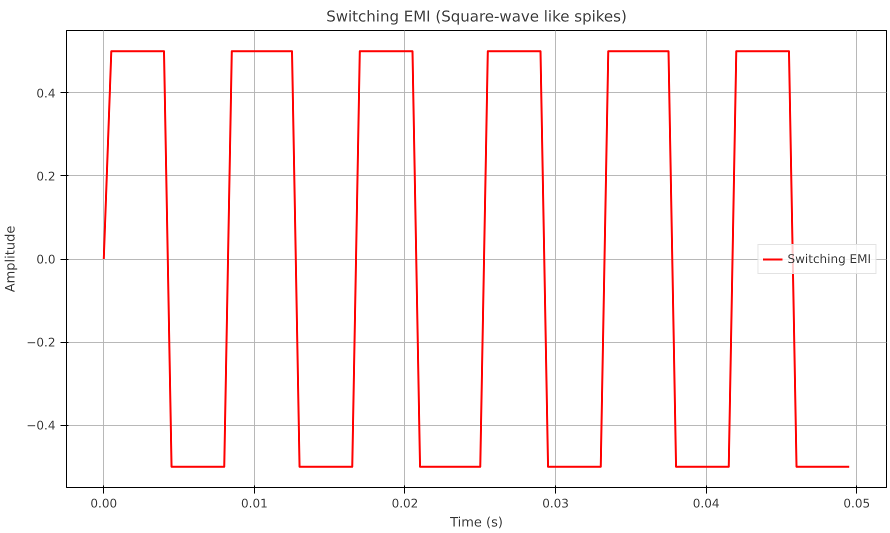  I want to click on x-tick-label: 0.03, so click(555, 503).